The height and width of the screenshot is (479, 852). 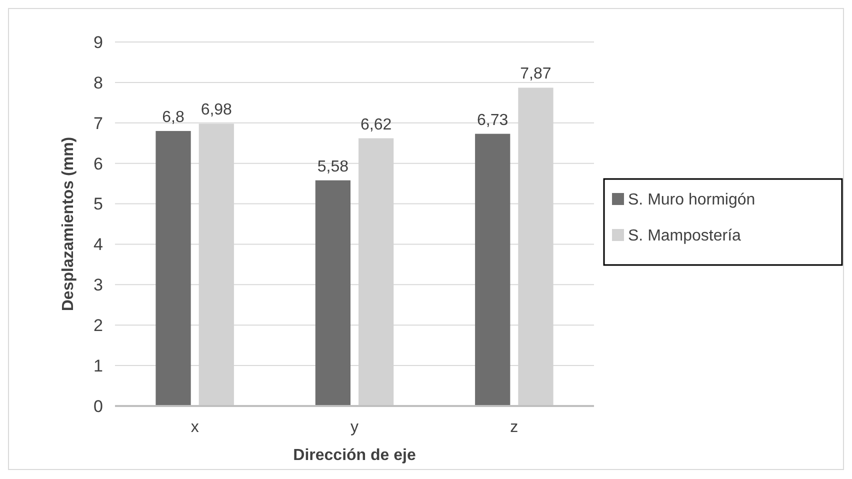 What do you see at coordinates (98, 164) in the screenshot?
I see `y-tick-label: 6` at bounding box center [98, 164].